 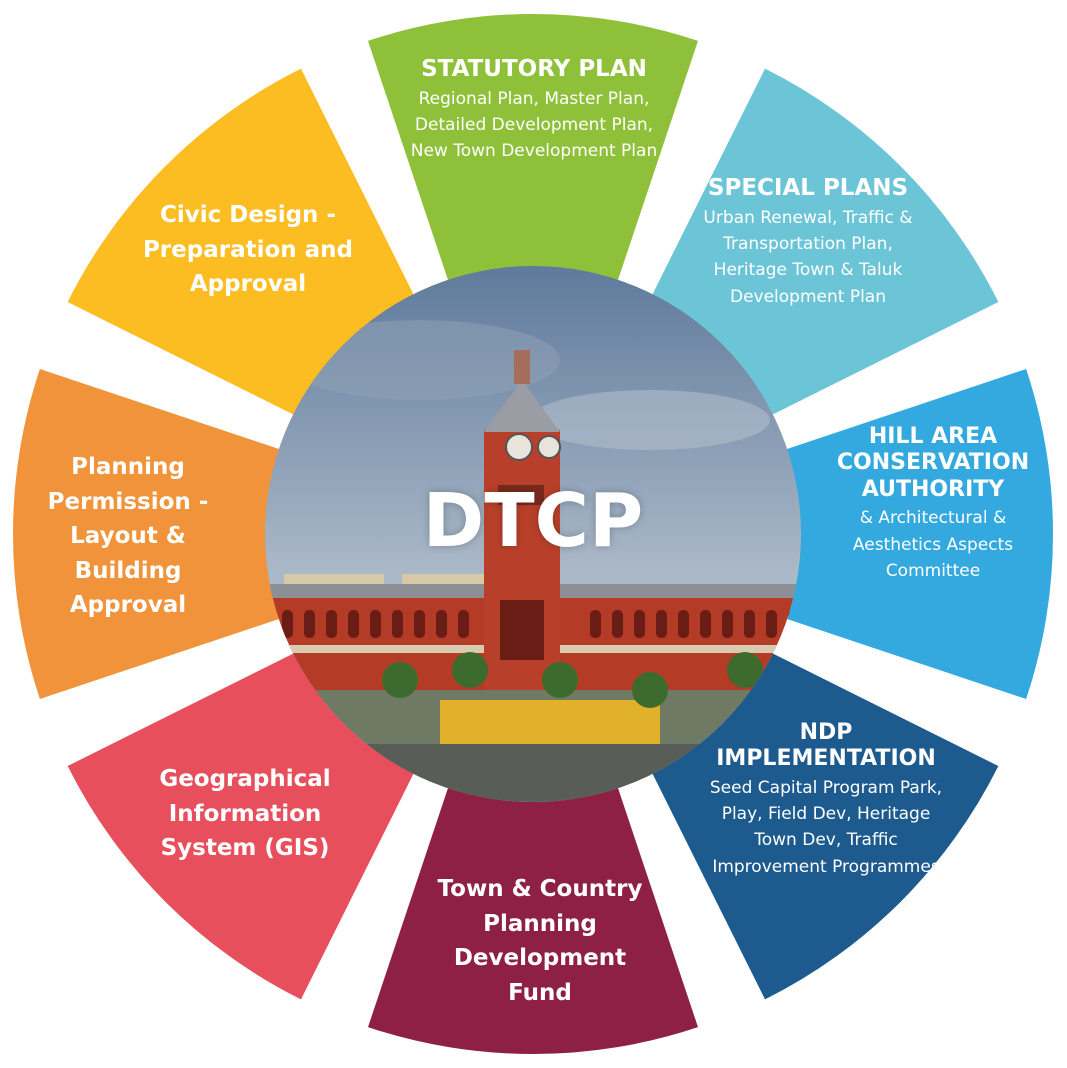 I want to click on clock-face, so click(x=519, y=447).